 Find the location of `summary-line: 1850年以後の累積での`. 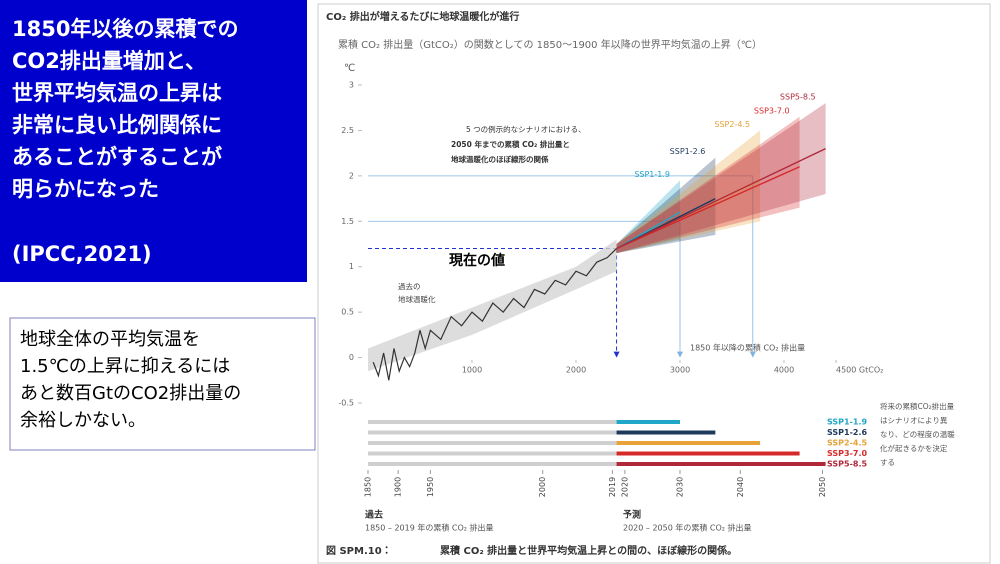

summary-line: 1850年以後の累積での is located at coordinates (125, 29).